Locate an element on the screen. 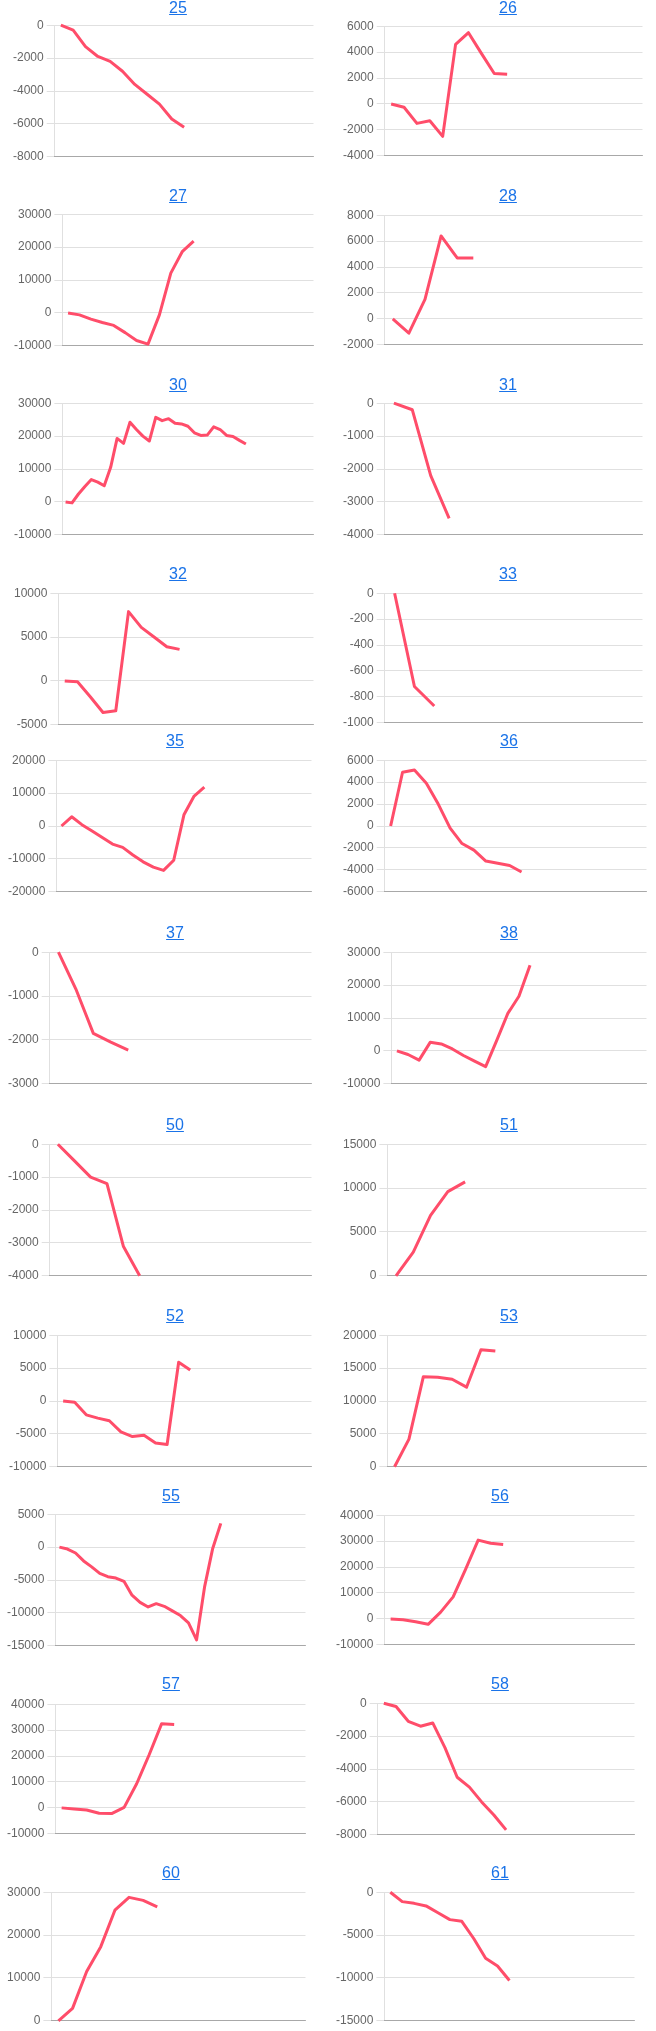 This screenshot has width=656, height=2031. chart-title: 30 is located at coordinates (178, 384).